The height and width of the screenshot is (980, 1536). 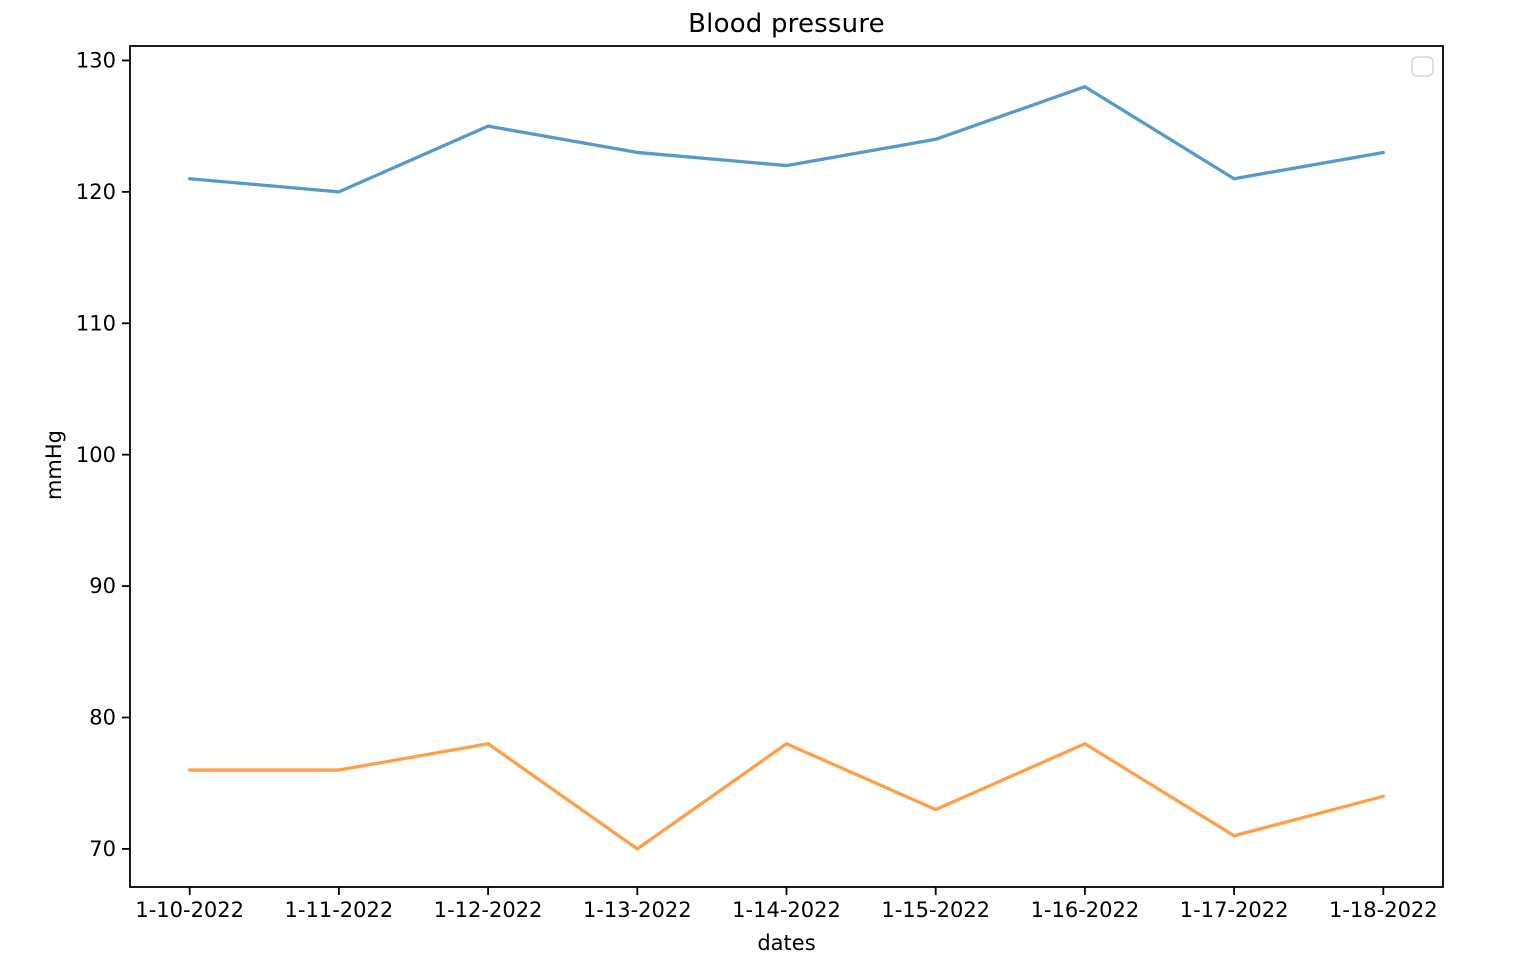 I want to click on chart-title: Blood pressure, so click(x=786, y=24).